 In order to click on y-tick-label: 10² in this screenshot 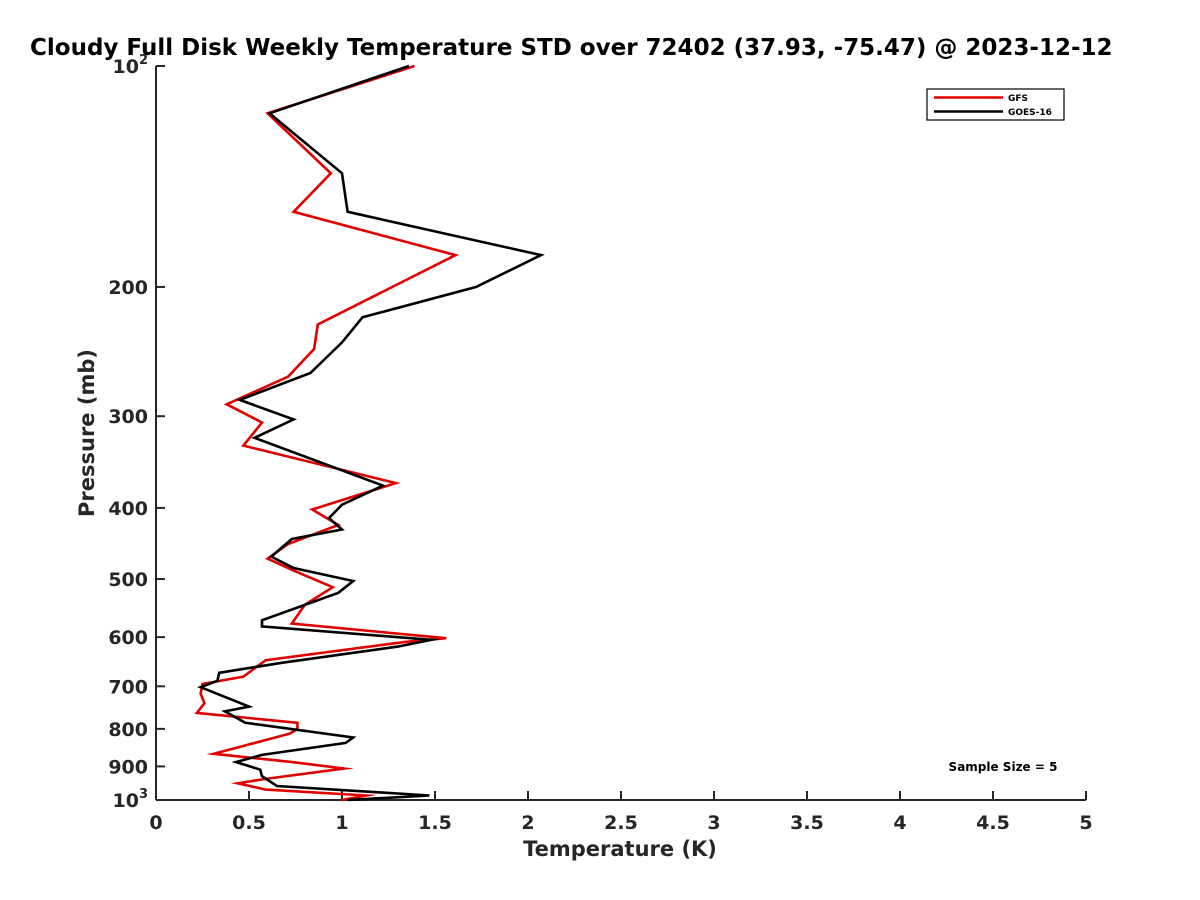, I will do `click(131, 65)`.